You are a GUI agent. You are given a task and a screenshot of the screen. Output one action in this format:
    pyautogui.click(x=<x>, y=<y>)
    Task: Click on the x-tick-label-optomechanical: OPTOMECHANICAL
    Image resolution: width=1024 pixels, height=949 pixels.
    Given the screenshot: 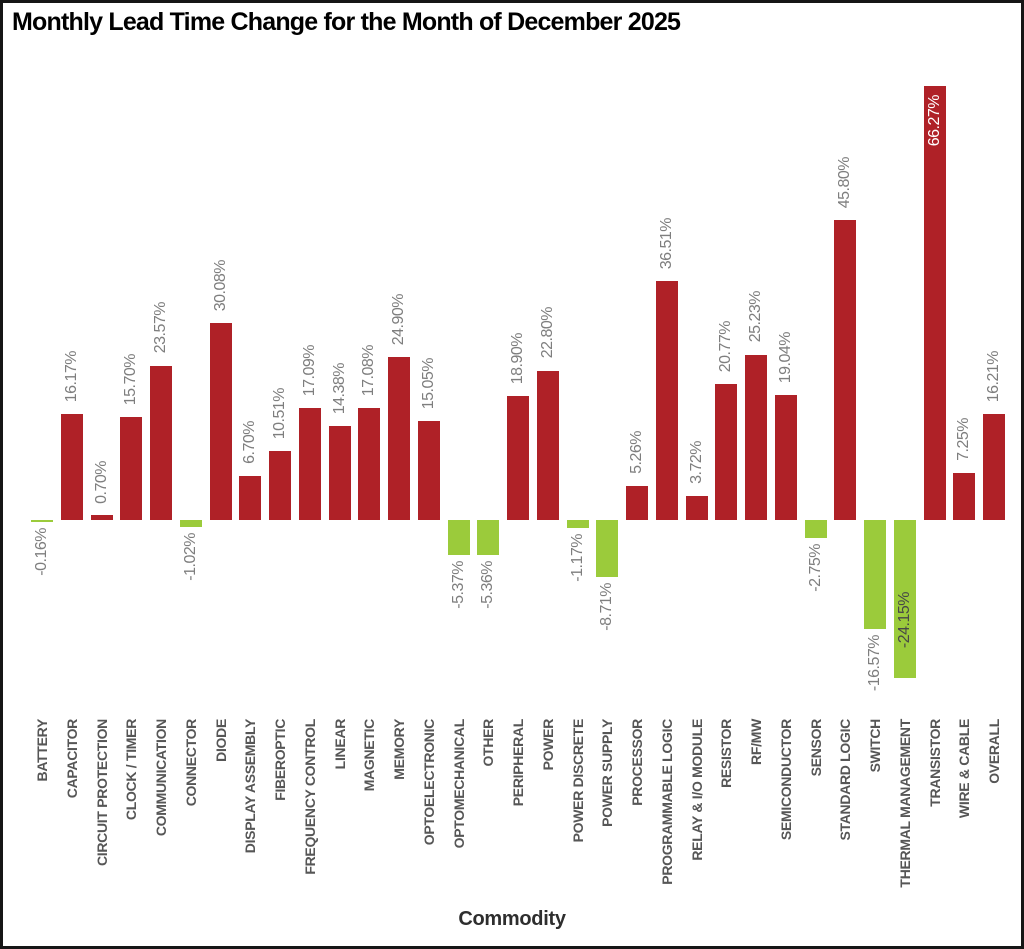 What is the action you would take?
    pyautogui.click(x=458, y=784)
    